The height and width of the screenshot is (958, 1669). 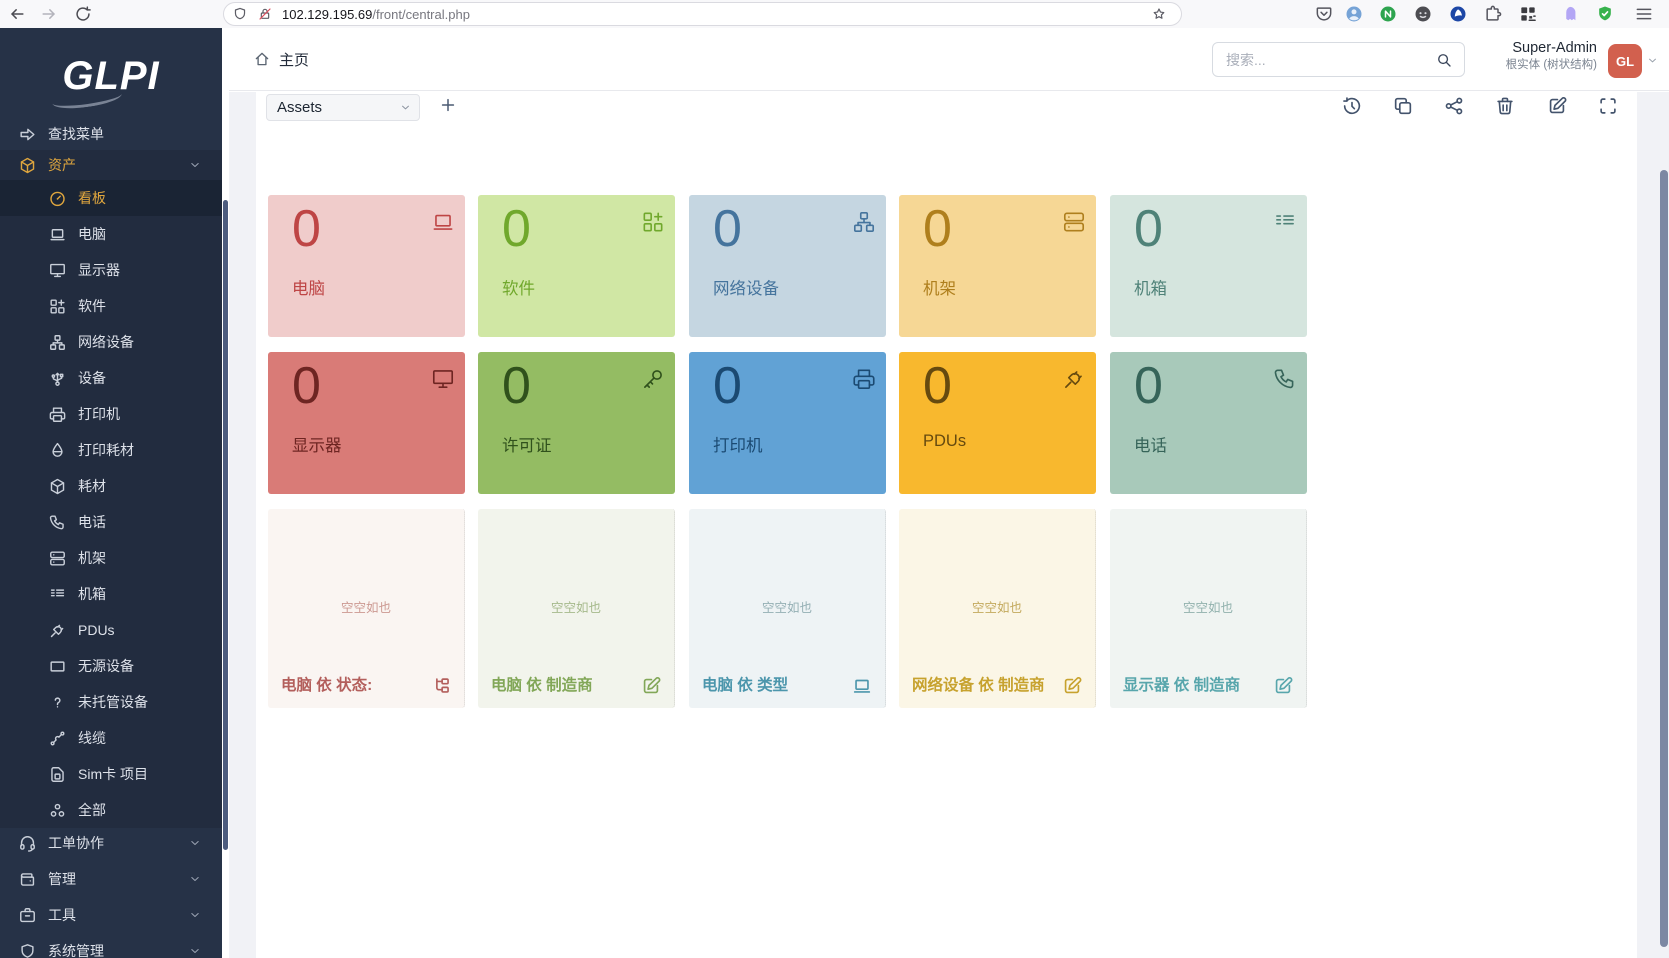 What do you see at coordinates (1388, 14) in the screenshot?
I see `notion-extension-icon` at bounding box center [1388, 14].